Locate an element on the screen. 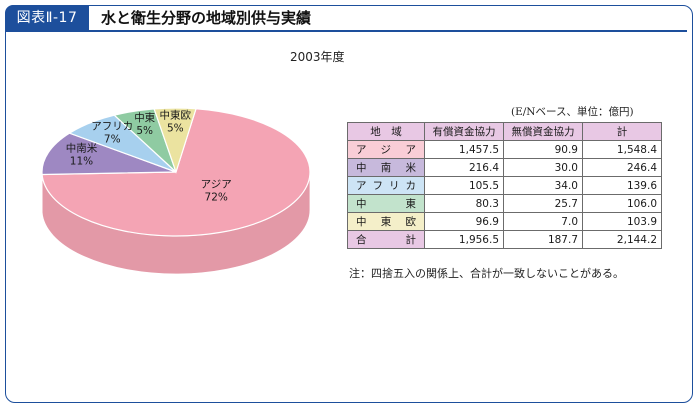  unit-note: (E/Nベース、単位：億円) is located at coordinates (572, 112).